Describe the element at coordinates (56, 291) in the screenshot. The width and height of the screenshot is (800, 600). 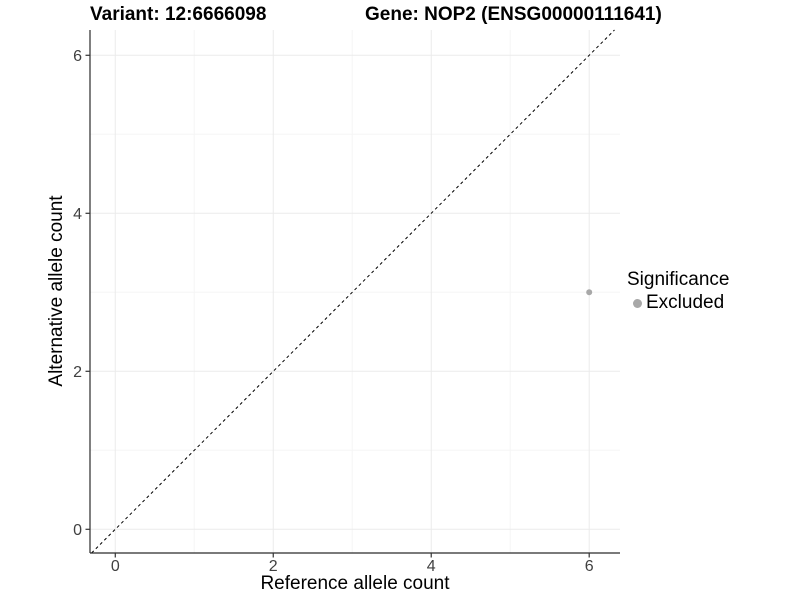
I see `y-axis-title: Alternative allele count` at that location.